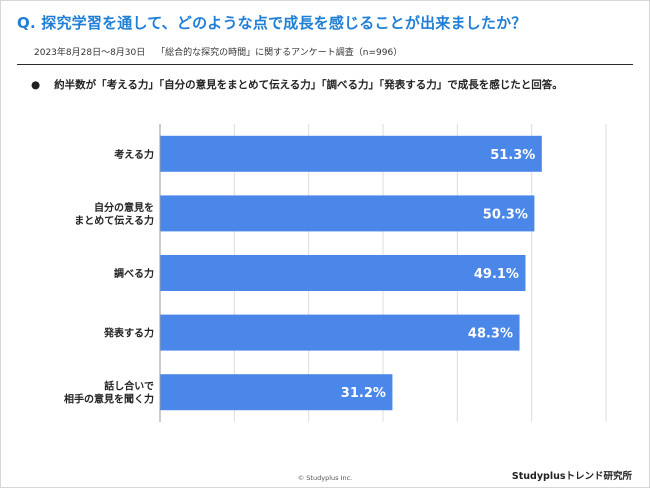 The image size is (650, 488). What do you see at coordinates (114, 214) in the screenshot?
I see `category-label: 自分の意見をまとめて伝える力` at bounding box center [114, 214].